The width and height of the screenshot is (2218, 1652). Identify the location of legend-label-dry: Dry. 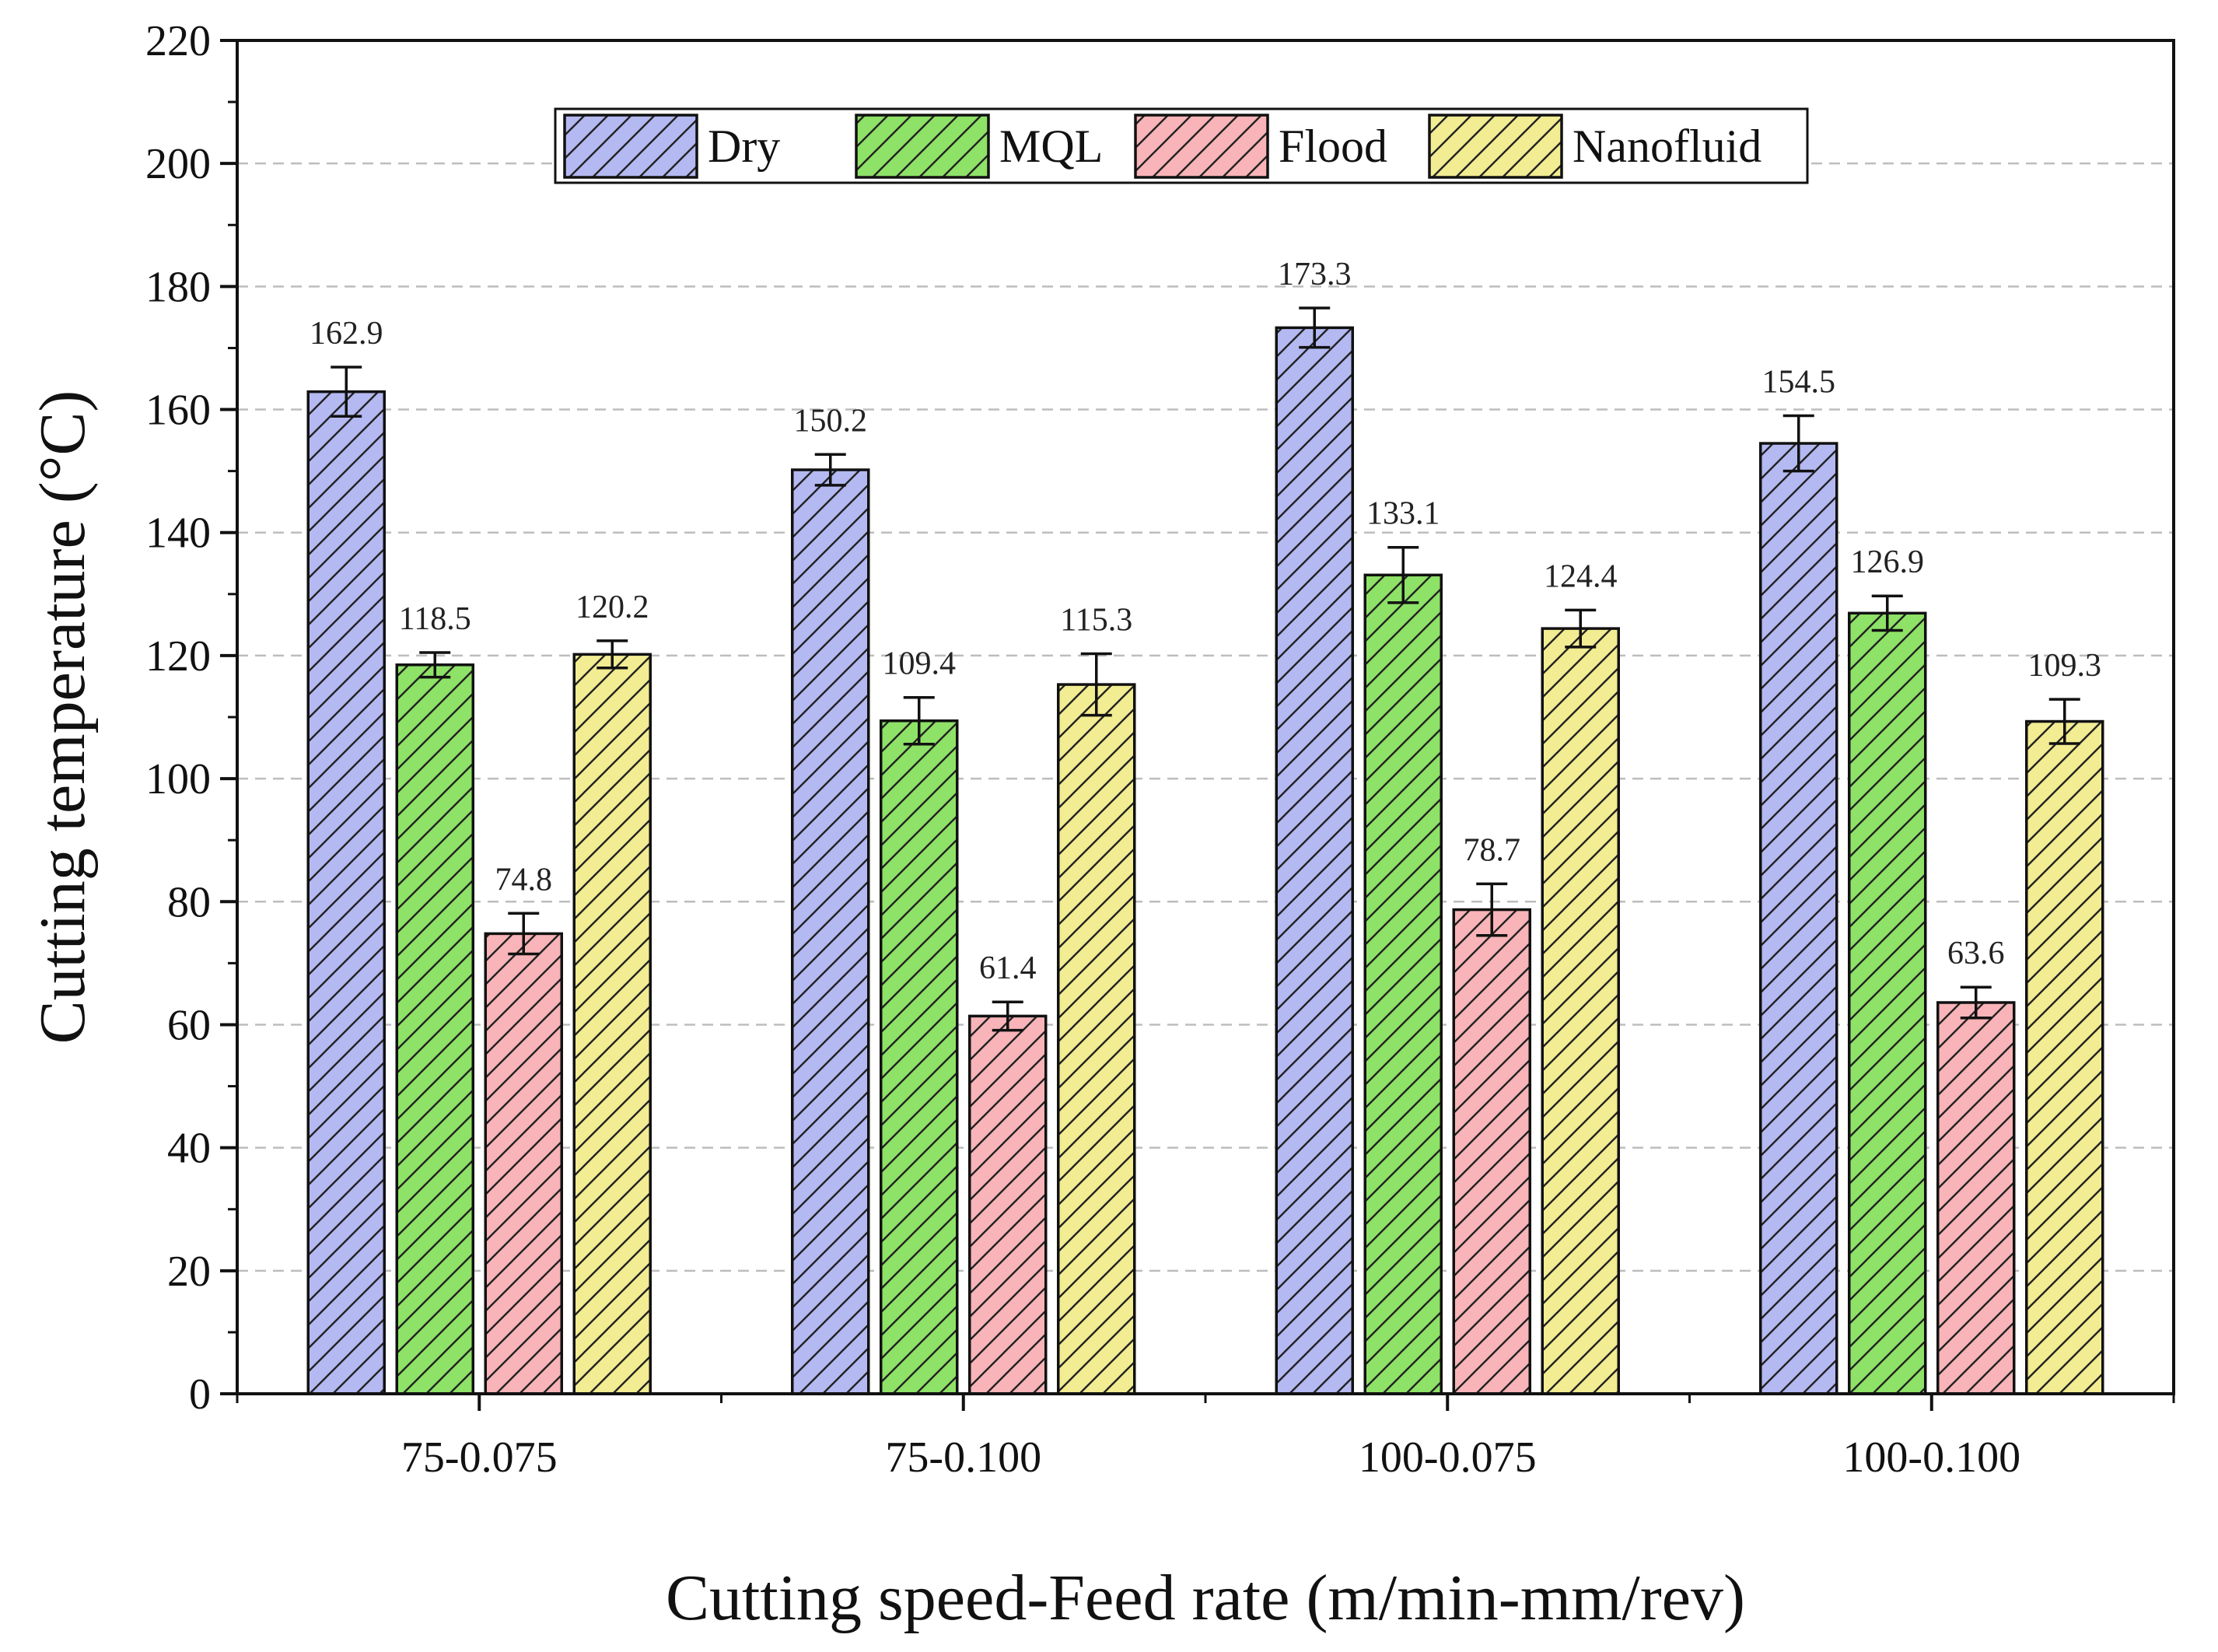
(744, 146).